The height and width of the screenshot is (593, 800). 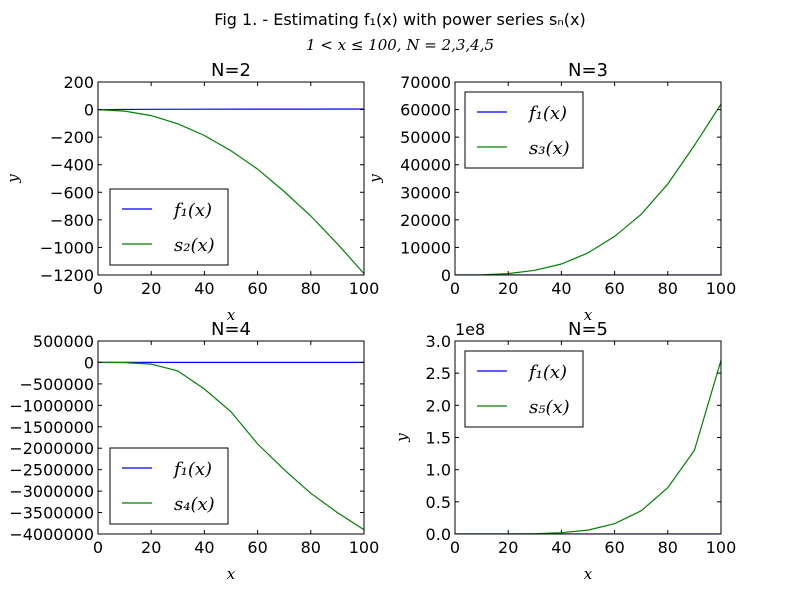 I want to click on y-tick-label: 10000, so click(x=425, y=247).